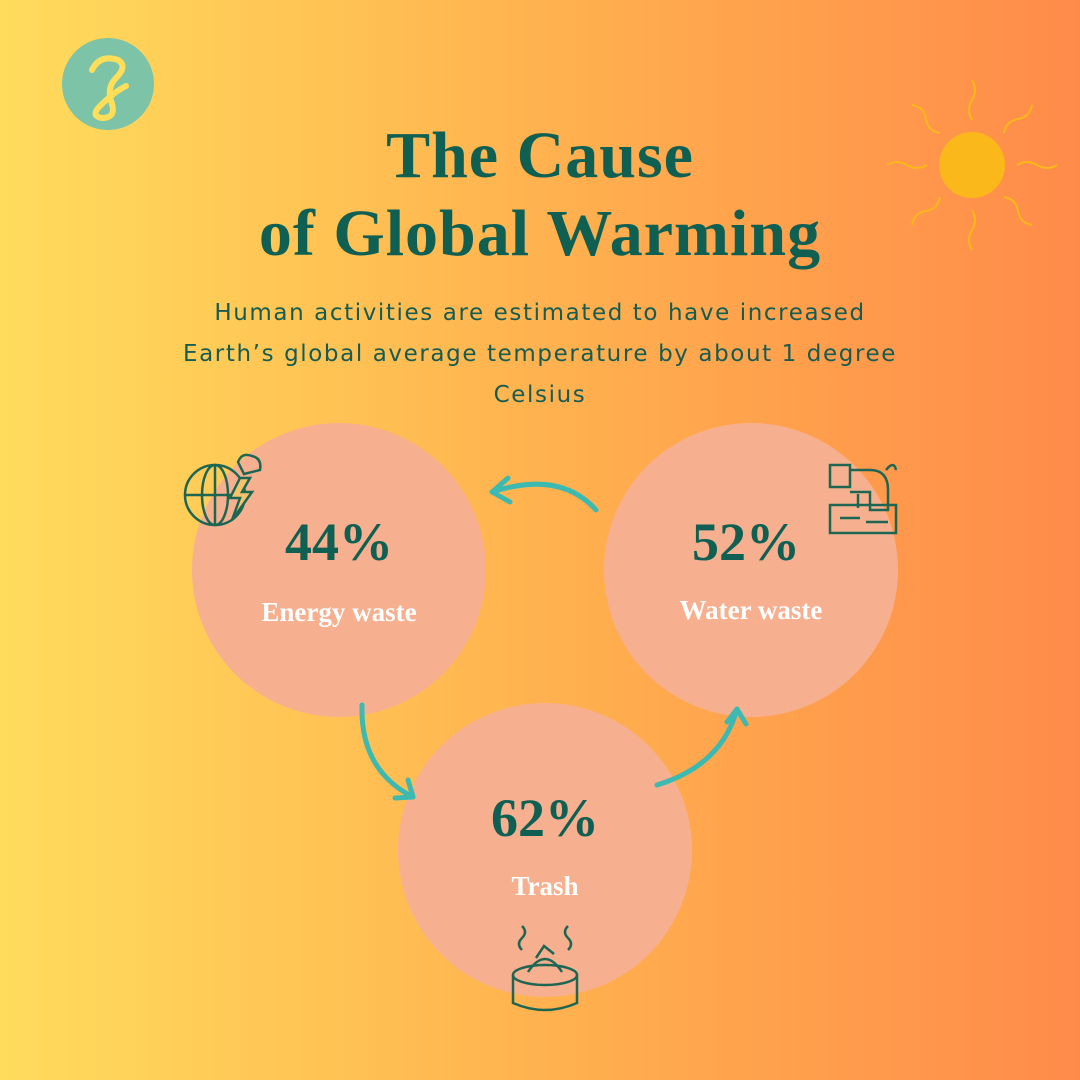 This screenshot has width=1080, height=1080. Describe the element at coordinates (863, 499) in the screenshot. I see `water-icon` at that location.